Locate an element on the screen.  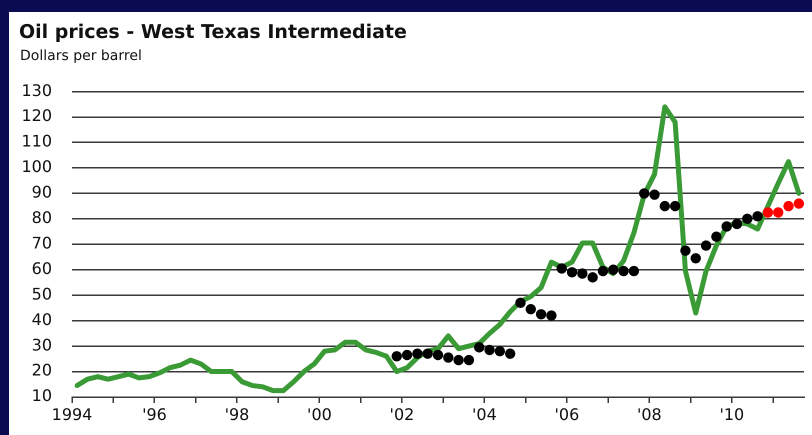
y-axis-title: Dollars per barrel is located at coordinates (81, 56).